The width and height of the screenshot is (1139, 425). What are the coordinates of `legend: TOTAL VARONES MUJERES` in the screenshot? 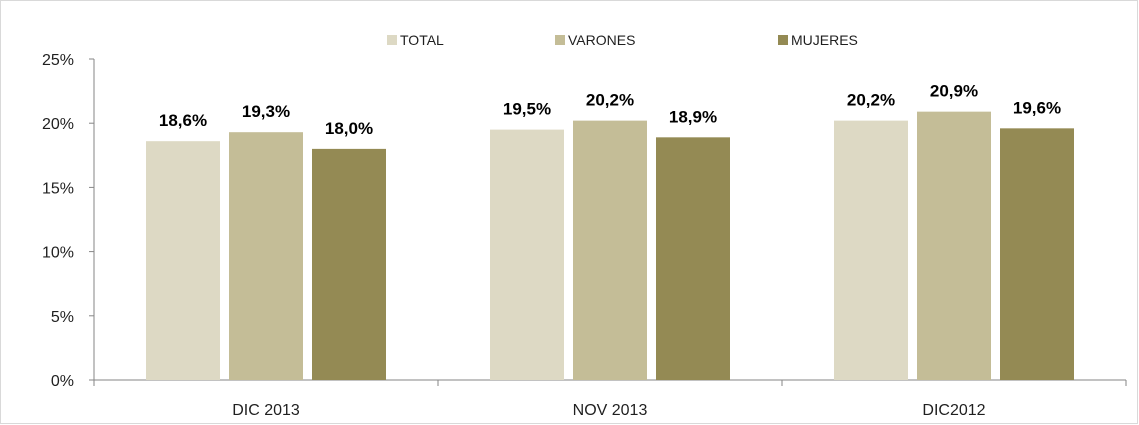 It's located at (622, 40).